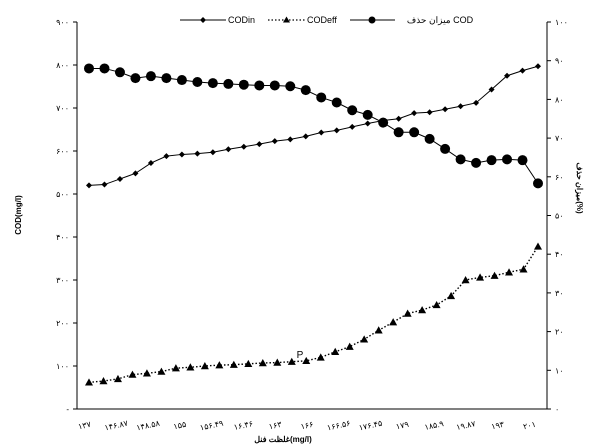 The width and height of the screenshot is (593, 447). Describe the element at coordinates (203, 20) in the screenshot. I see `legend-codin-marker` at that location.